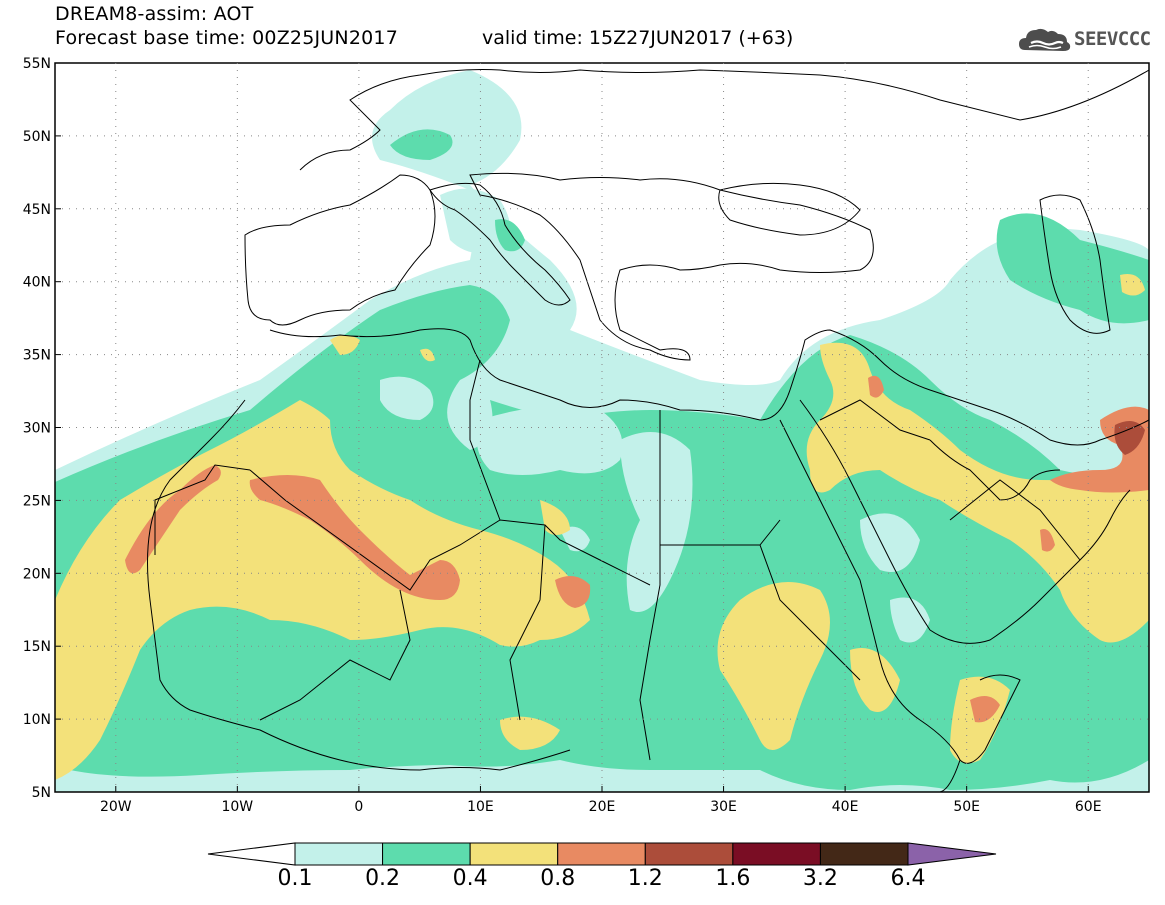 The width and height of the screenshot is (1165, 905). I want to click on seevccc-logo: SEEVCCC, so click(1087, 40).